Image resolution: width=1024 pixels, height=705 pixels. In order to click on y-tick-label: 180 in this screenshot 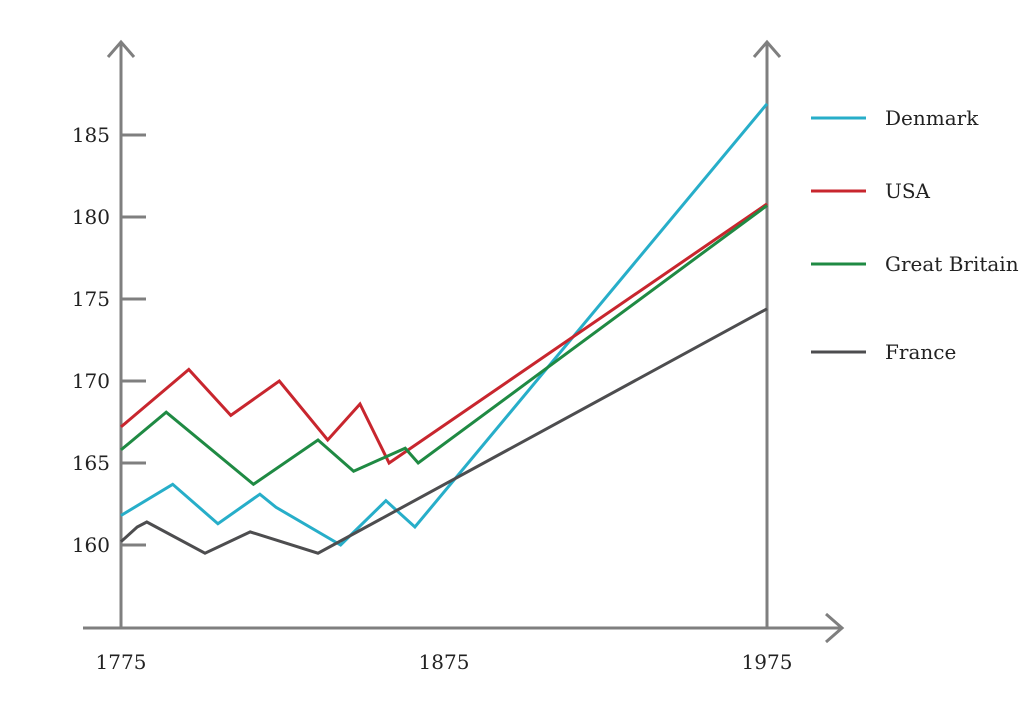, I will do `click(91, 217)`.